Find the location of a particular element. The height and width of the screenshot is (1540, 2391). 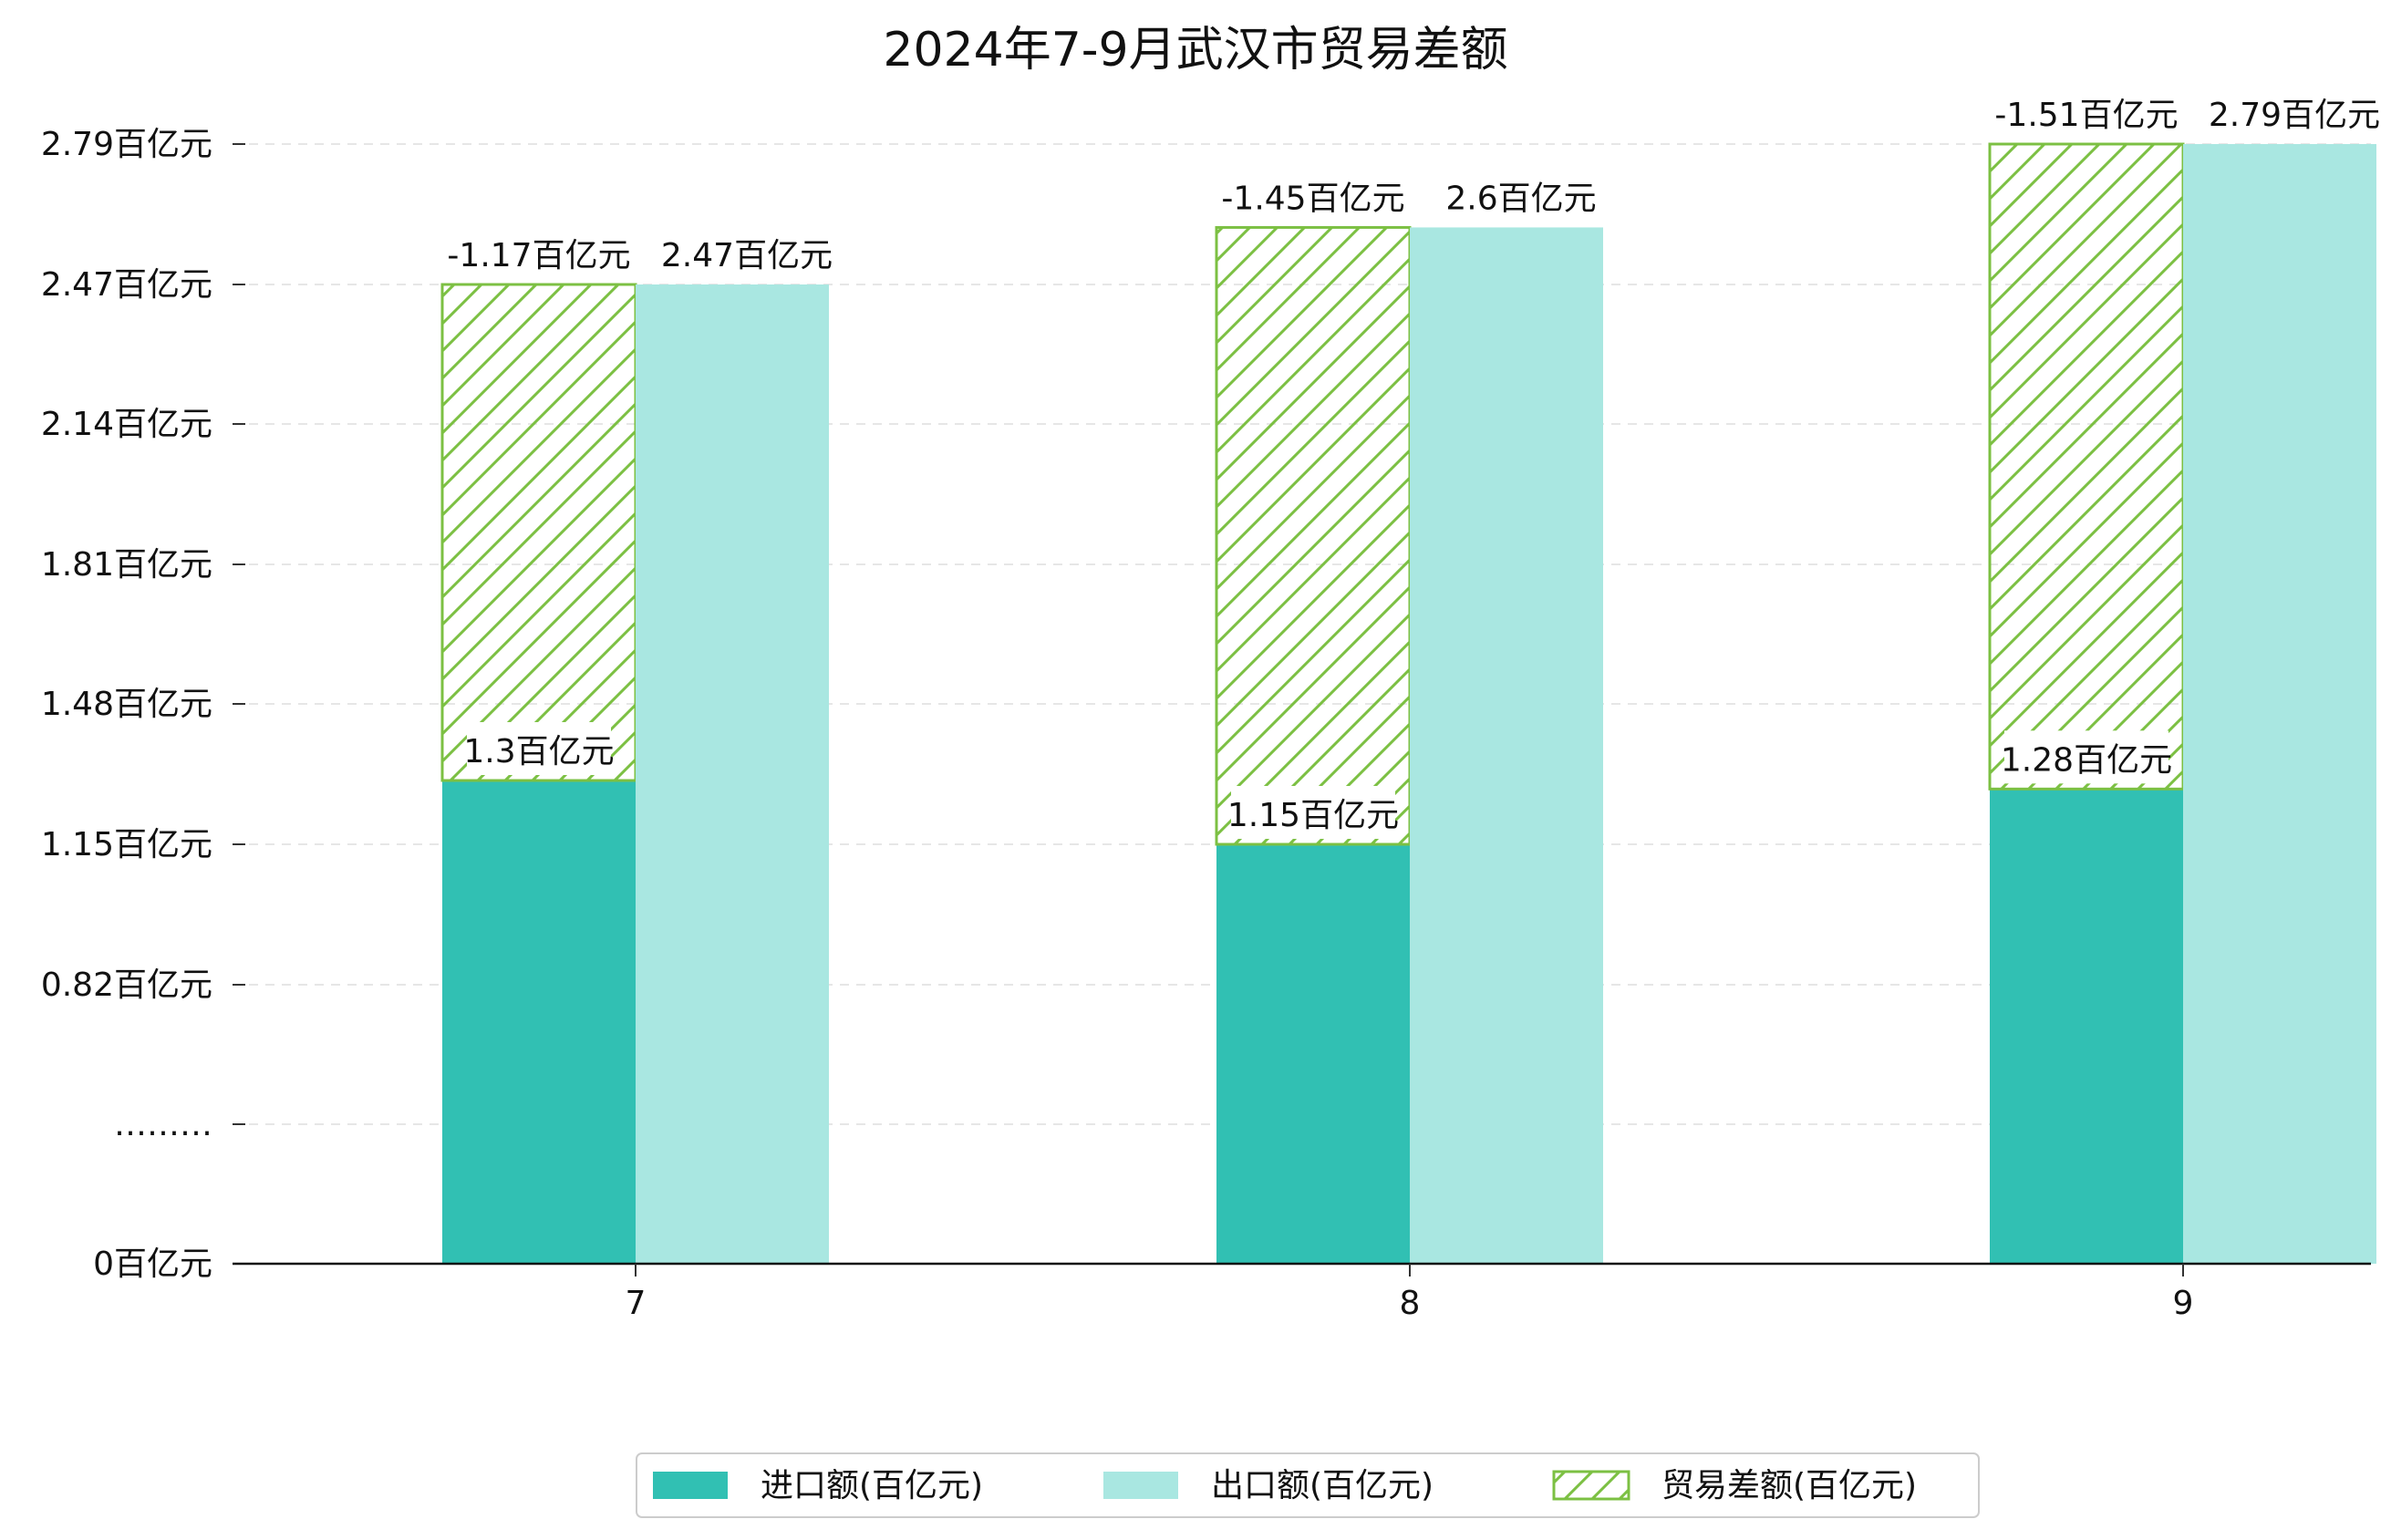

chart-title: 2024年7-9月武汉市贸易差额 is located at coordinates (1195, 50).